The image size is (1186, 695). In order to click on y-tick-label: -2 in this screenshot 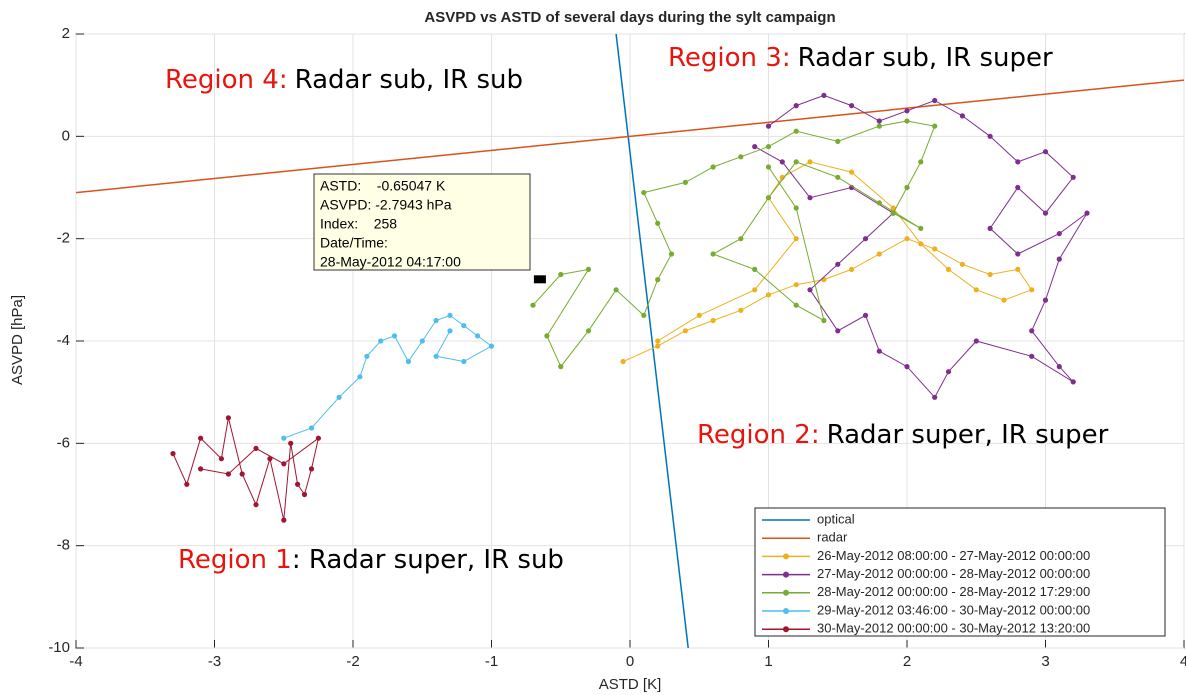, I will do `click(63, 238)`.